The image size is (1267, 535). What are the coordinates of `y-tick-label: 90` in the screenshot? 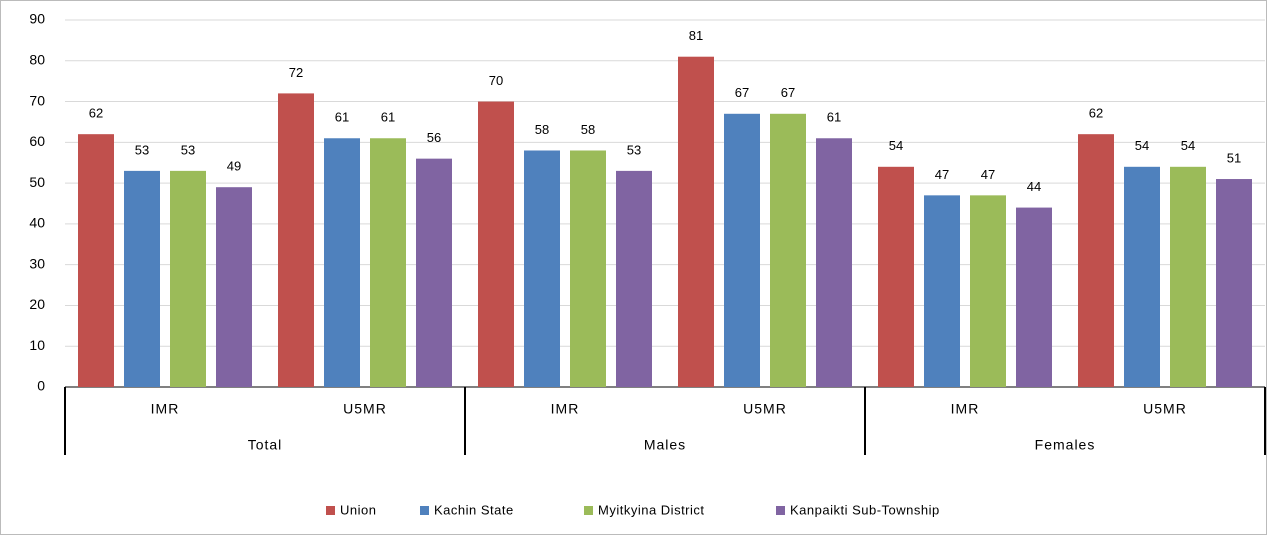 It's located at (37, 19).